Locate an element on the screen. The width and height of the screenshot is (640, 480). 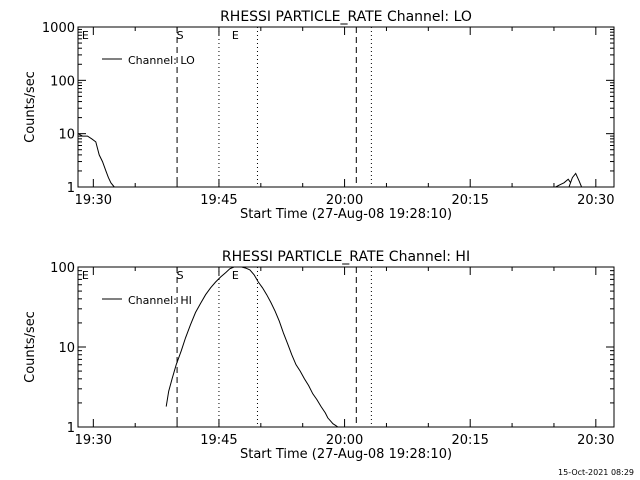
chart-title: RHESSI PARTICLE_RATE Channel: HI is located at coordinates (346, 257).